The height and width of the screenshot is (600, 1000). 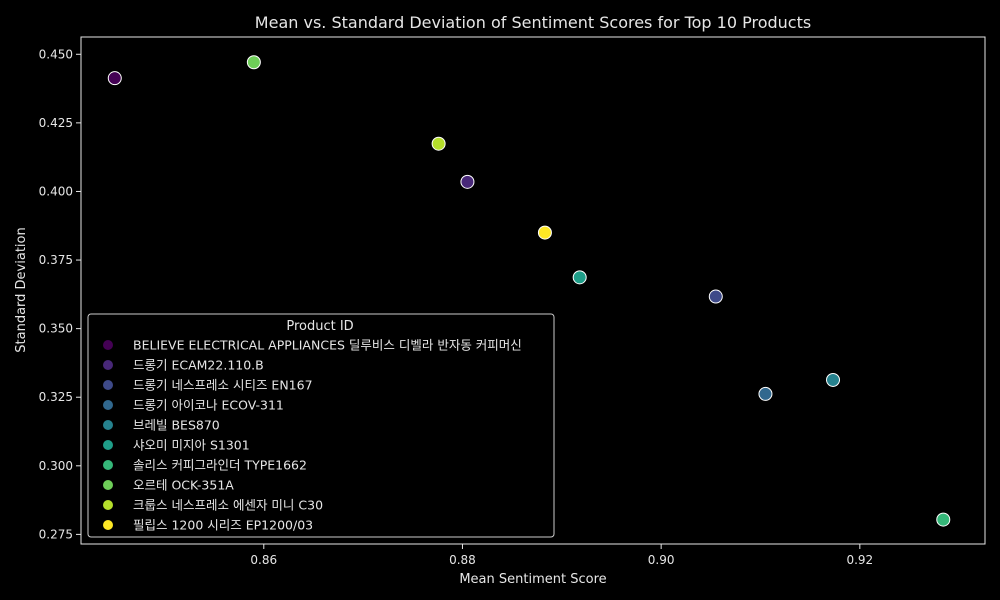 I want to click on legend-label: 드롱기 ECAM22.110.B, so click(x=198, y=365).